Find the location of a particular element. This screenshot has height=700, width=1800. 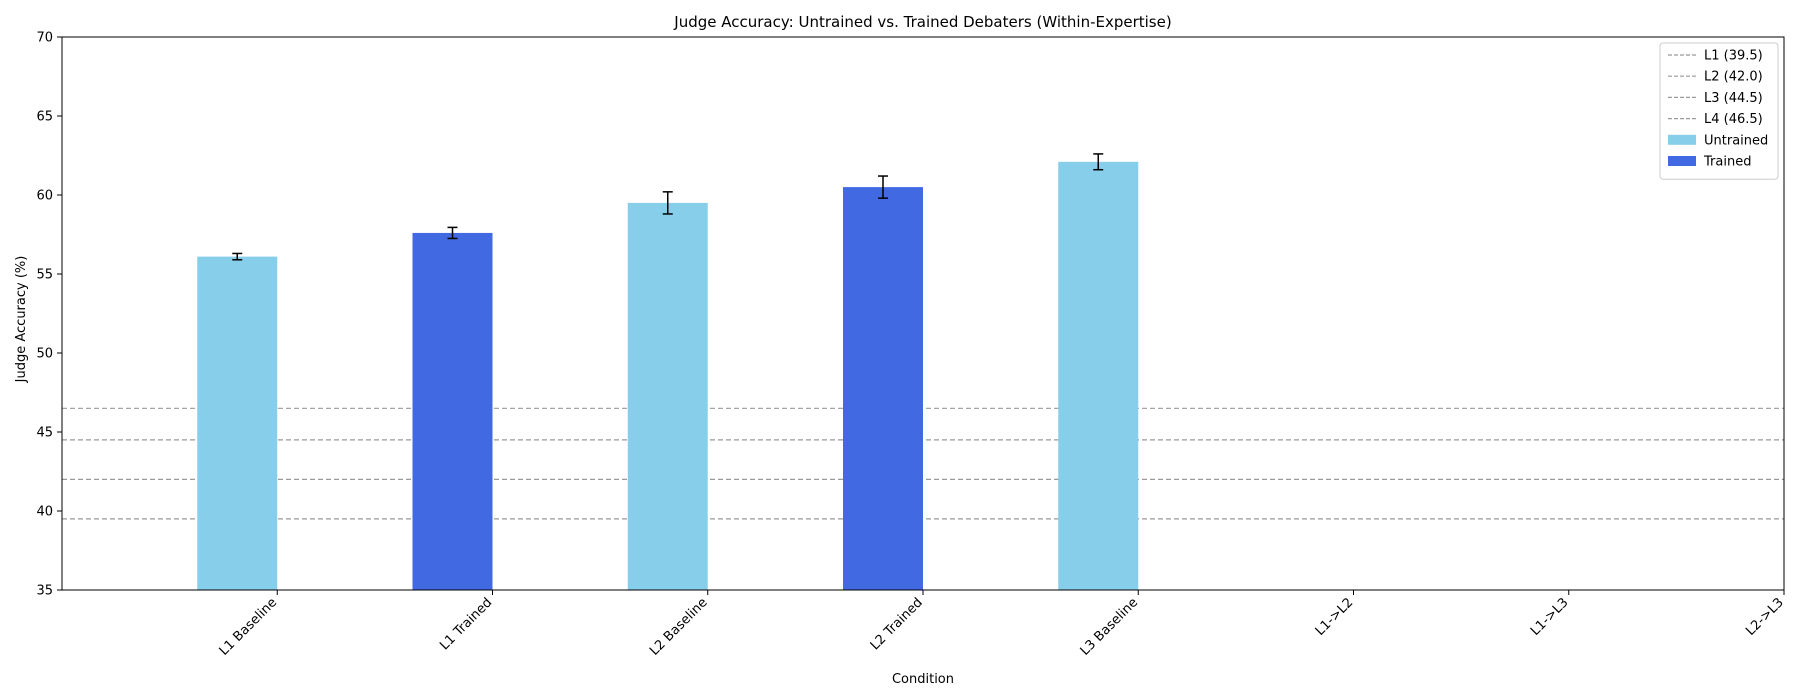

x-tick-label: L1 Trained is located at coordinates (466, 624).